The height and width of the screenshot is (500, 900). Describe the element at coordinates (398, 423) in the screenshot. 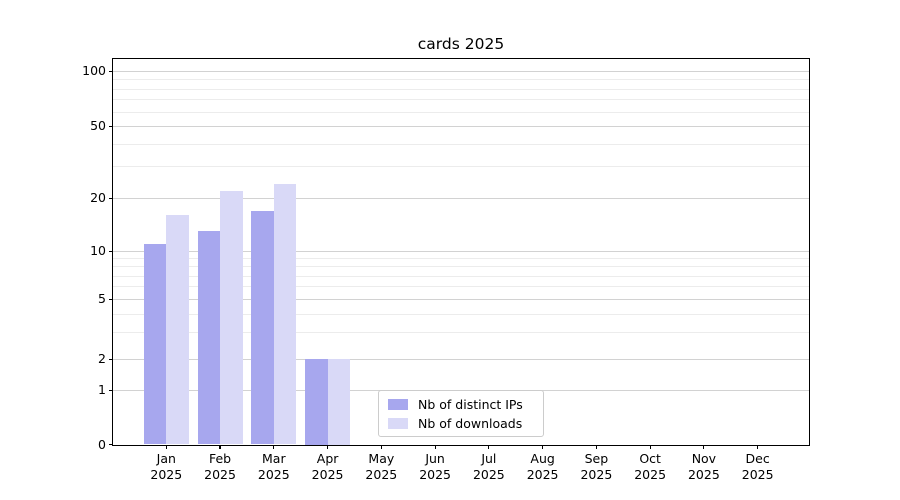

I see `legend-swatch-downloads` at that location.